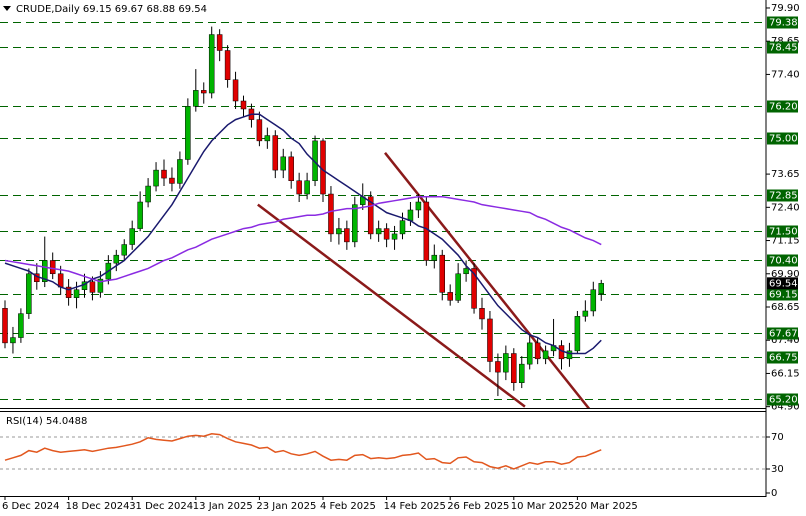 The width and height of the screenshot is (806, 516). I want to click on level-label: 75.00, so click(783, 139).